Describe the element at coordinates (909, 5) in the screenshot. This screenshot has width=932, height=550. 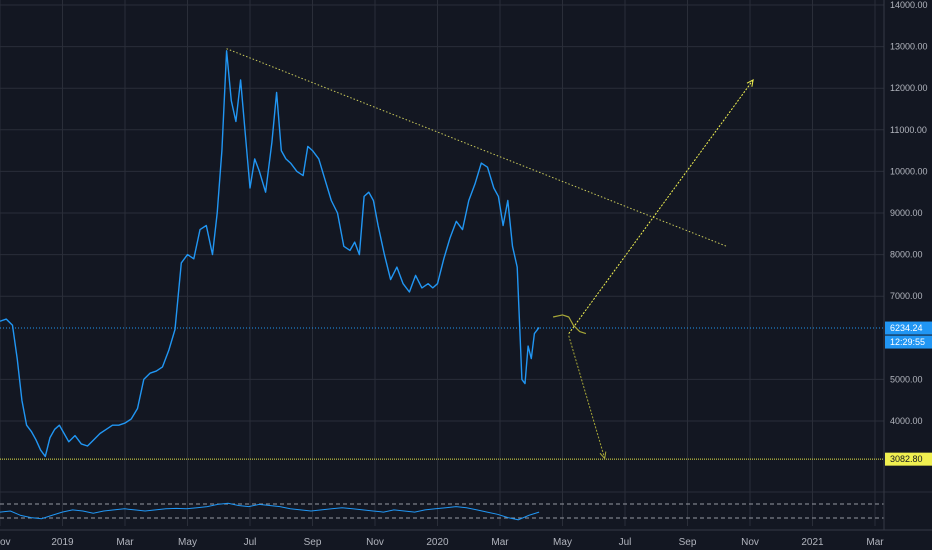
I see `y-tick-label: 14000.00` at that location.